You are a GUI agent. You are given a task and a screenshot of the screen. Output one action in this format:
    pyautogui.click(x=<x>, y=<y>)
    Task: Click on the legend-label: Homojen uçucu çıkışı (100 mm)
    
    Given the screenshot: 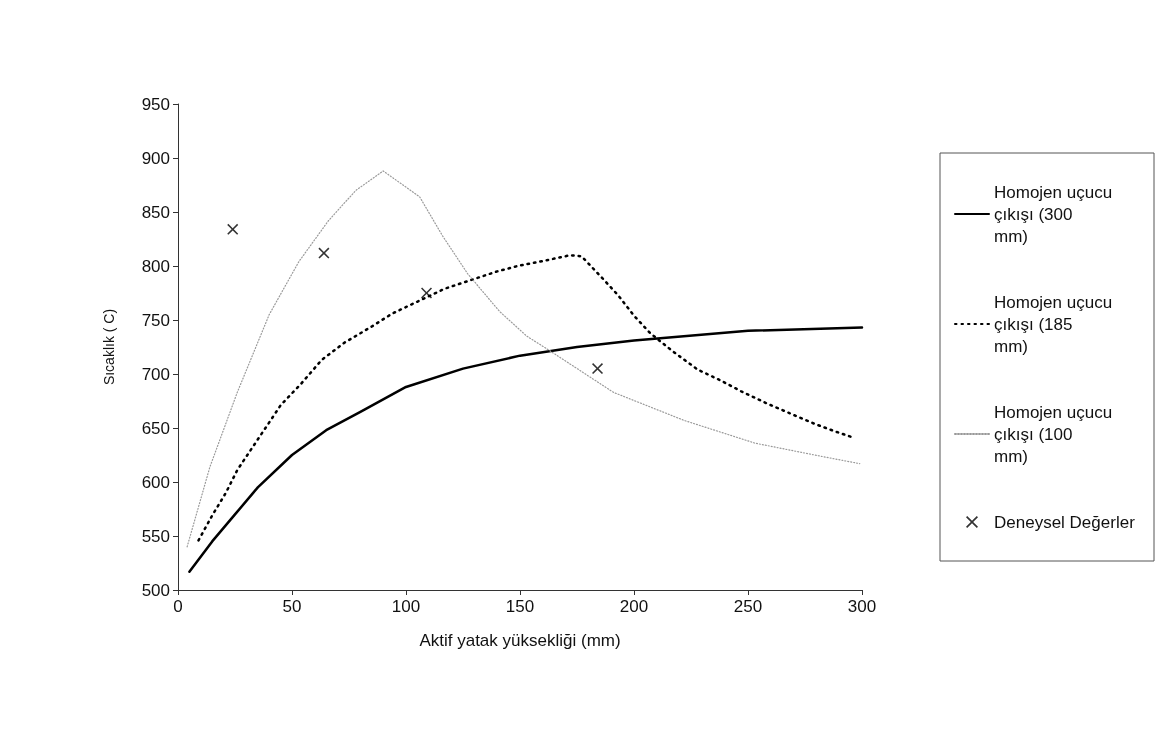 What is the action you would take?
    pyautogui.click(x=1055, y=434)
    